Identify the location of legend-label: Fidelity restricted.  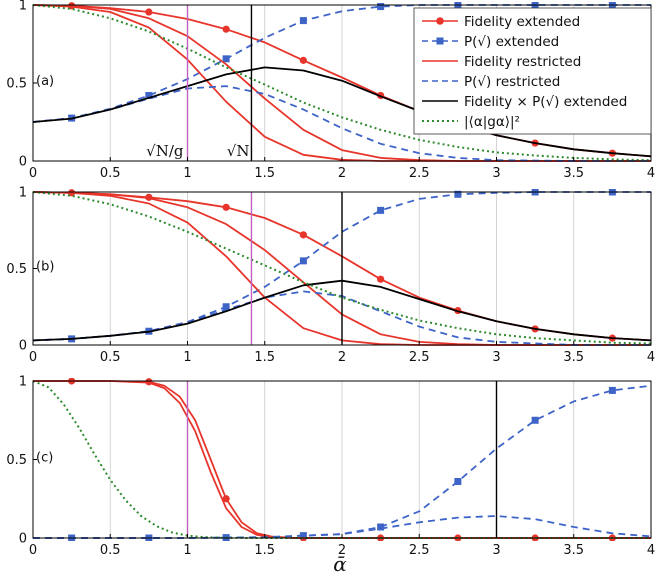
(522, 62).